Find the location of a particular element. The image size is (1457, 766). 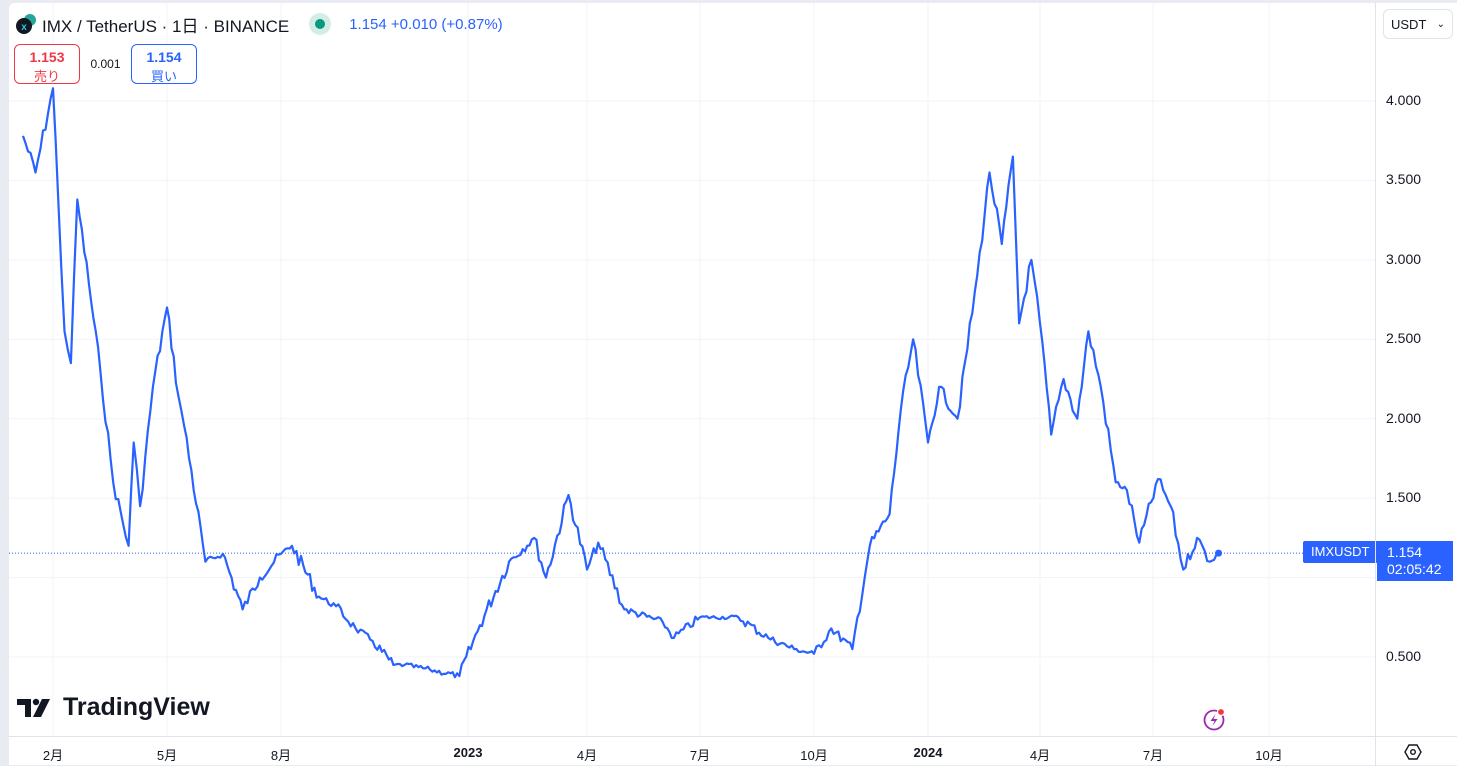

time-tick: 5月 is located at coordinates (167, 755).